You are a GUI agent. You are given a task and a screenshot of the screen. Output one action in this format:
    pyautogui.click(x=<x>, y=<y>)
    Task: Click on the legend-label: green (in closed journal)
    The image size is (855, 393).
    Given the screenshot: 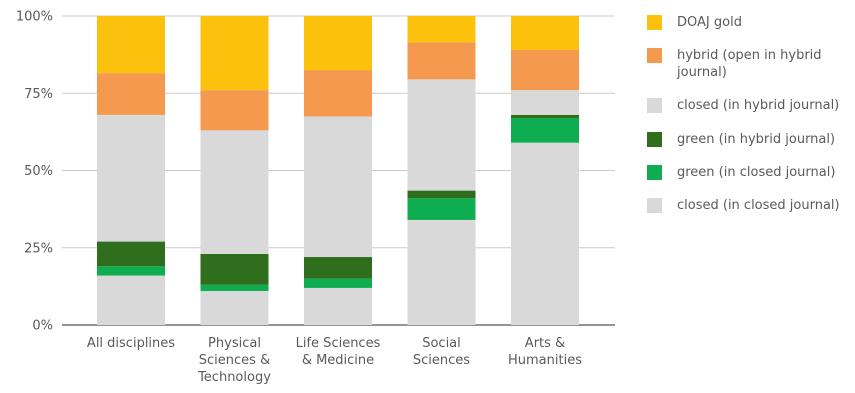 What is the action you would take?
    pyautogui.click(x=766, y=172)
    